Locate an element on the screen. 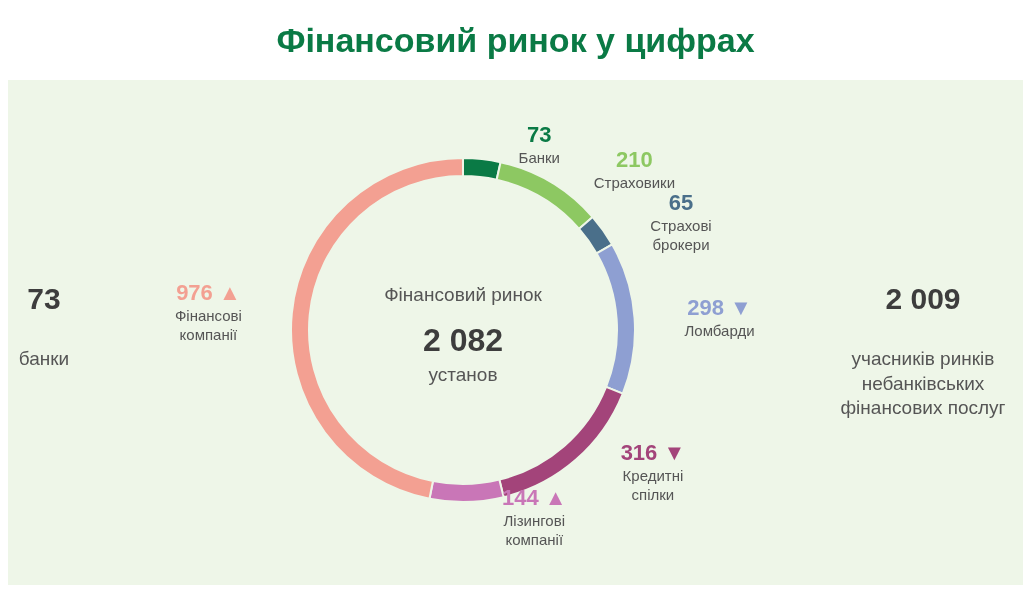  text: Фінансовий ринок is located at coordinates (463, 294).